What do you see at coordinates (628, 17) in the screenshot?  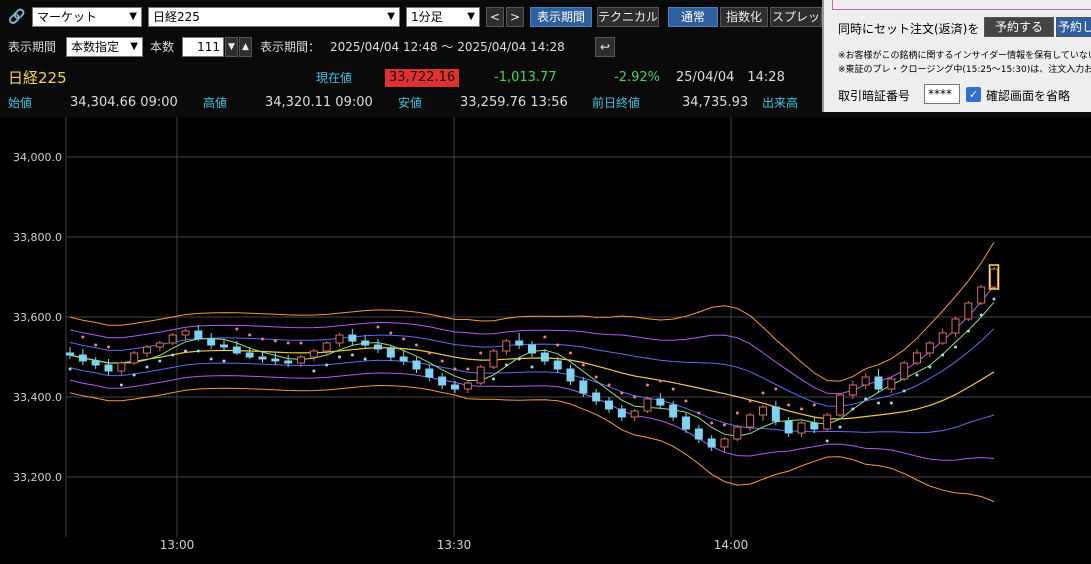 I see `technical-button: テクニカル` at bounding box center [628, 17].